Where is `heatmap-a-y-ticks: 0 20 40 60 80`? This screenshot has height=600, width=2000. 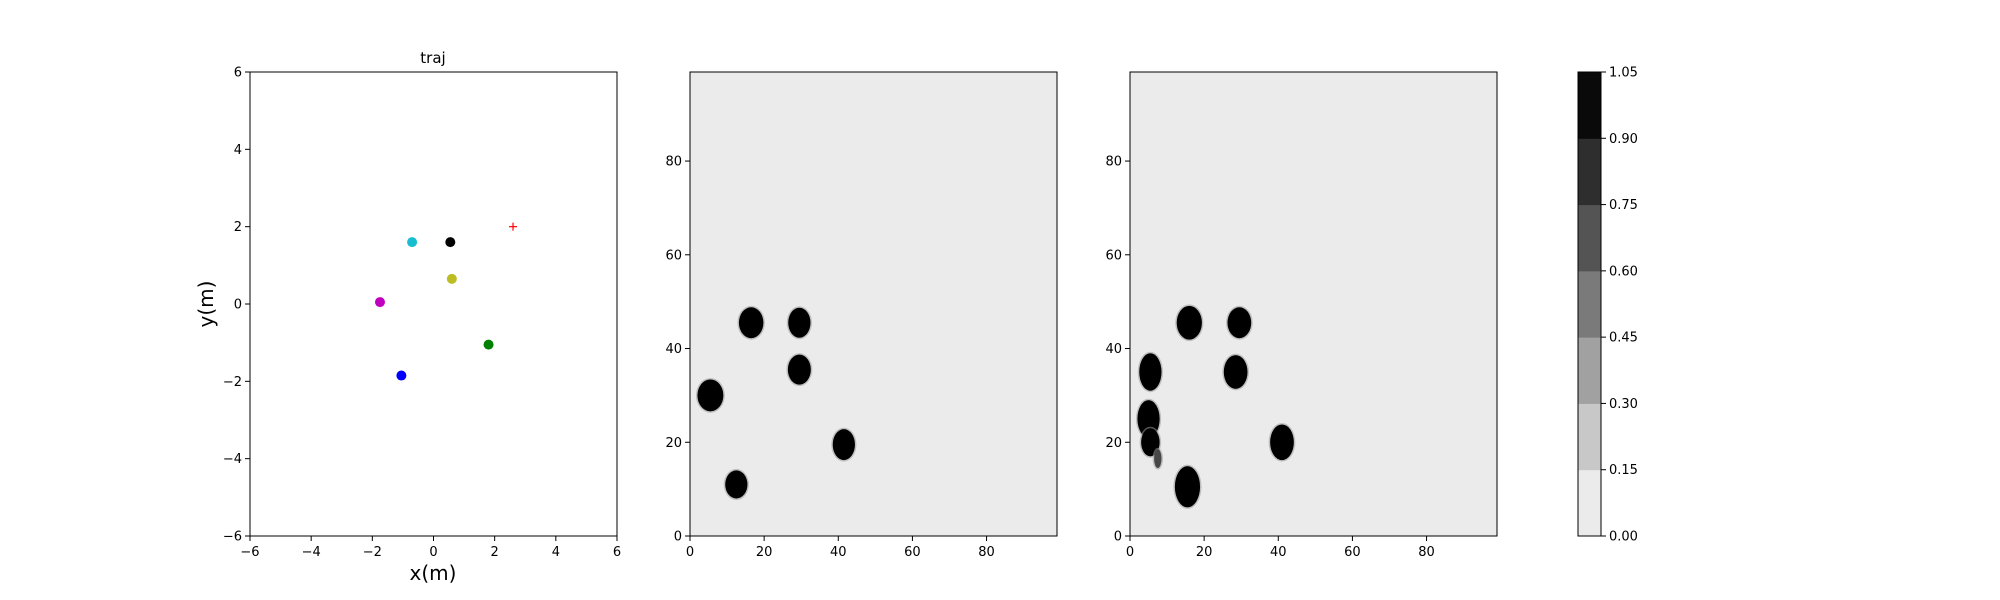
heatmap-a-y-ticks: 0 20 40 60 80 is located at coordinates (677, 350).